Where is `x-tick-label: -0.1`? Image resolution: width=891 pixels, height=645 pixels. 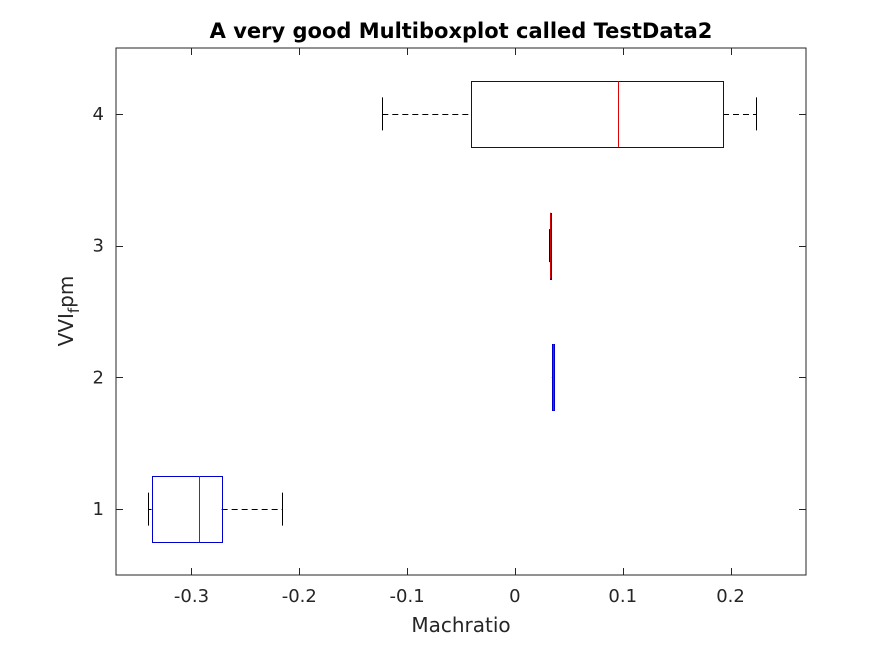 x-tick-label: -0.1 is located at coordinates (407, 596).